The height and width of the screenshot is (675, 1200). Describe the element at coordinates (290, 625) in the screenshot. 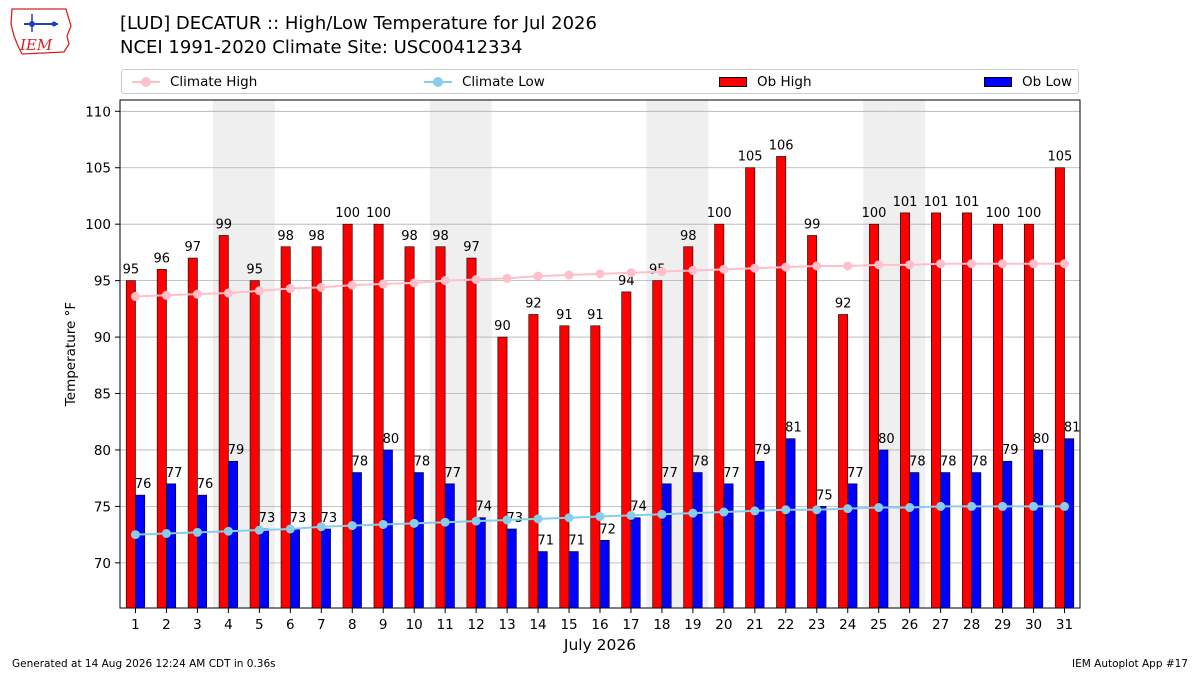

I see `x-tick-label: 6` at that location.